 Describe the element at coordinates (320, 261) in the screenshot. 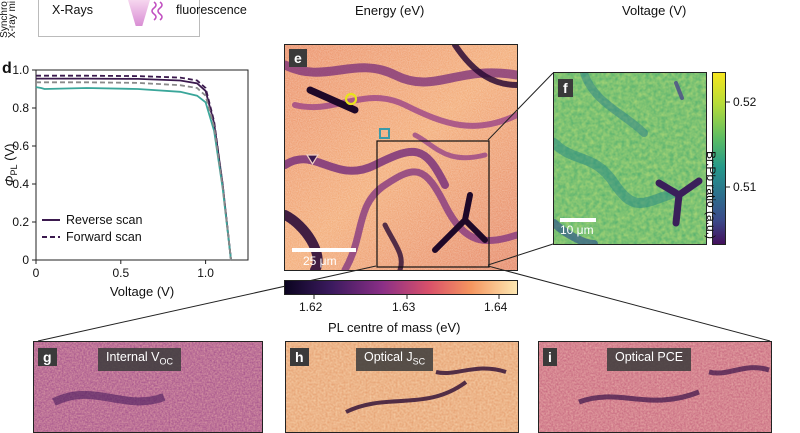

I see `scalebar-e-label: 25 μm` at that location.